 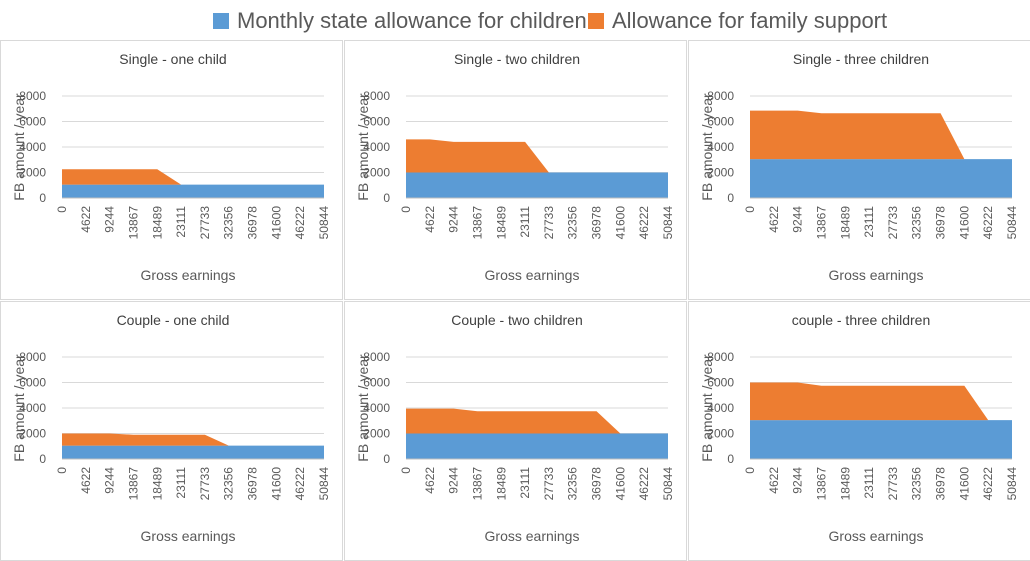 What do you see at coordinates (400, 21) in the screenshot?
I see `legend-item-state-allowance: Monthly state allowance for children` at bounding box center [400, 21].